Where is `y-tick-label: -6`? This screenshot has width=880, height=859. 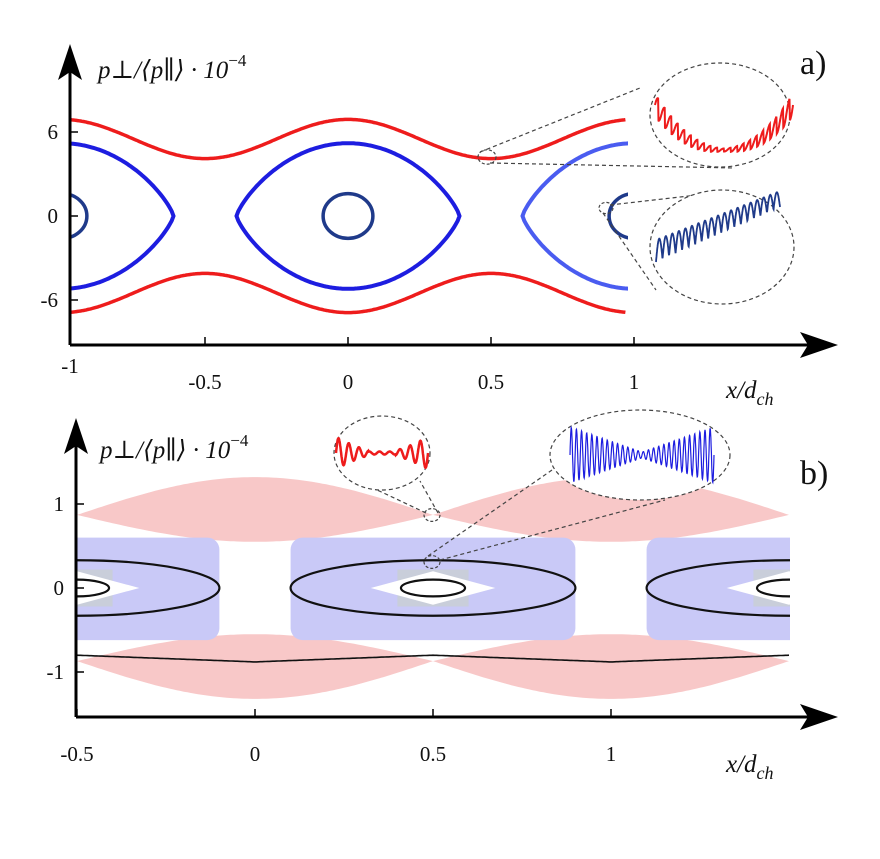
y-tick-label: -6 is located at coordinates (50, 300).